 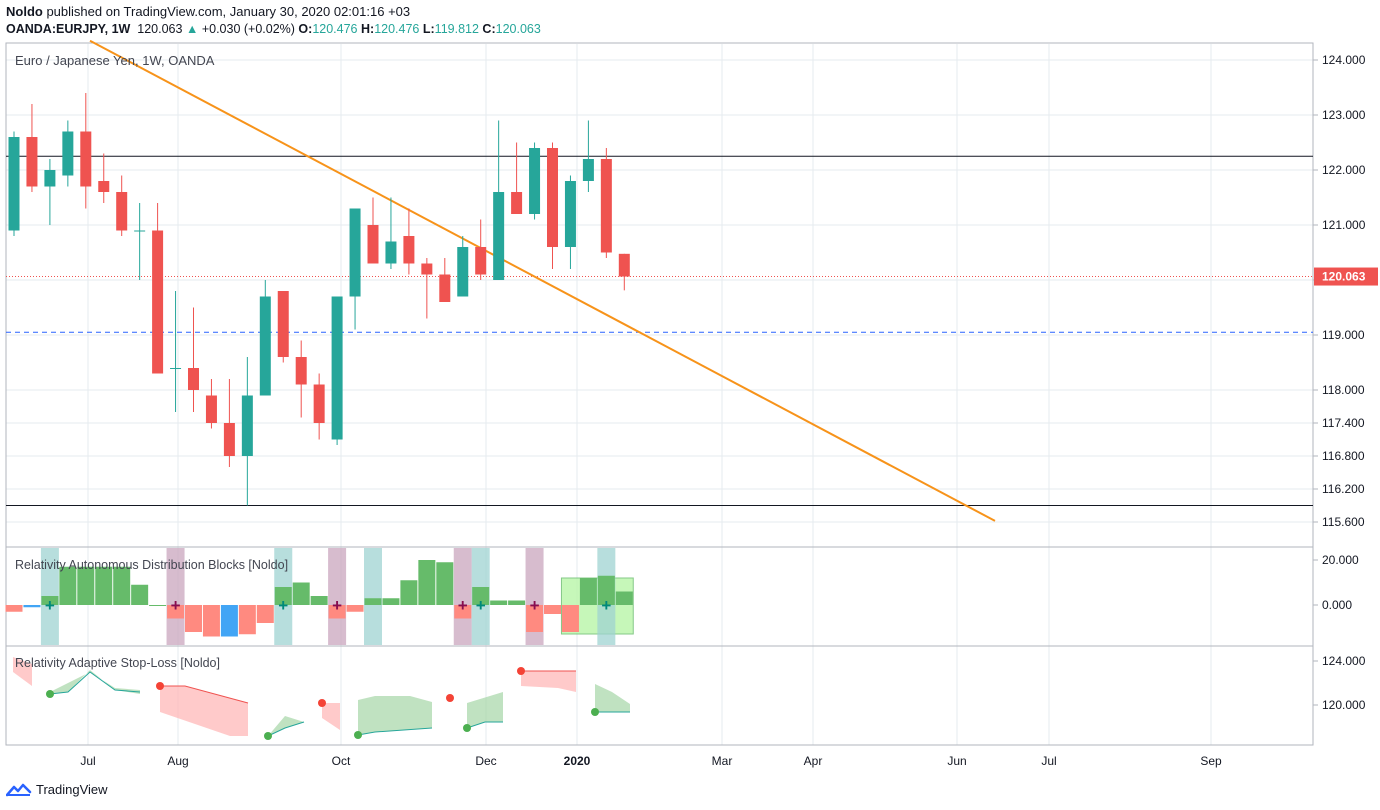 What do you see at coordinates (321, 698) in the screenshot?
I see `stop-loss-pane` at bounding box center [321, 698].